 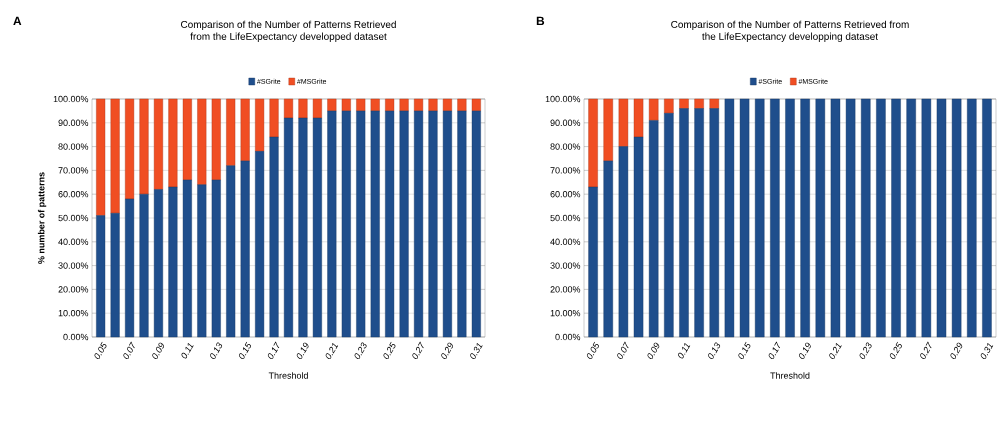 I want to click on y-tick-label: 10.00%, so click(x=73, y=313).